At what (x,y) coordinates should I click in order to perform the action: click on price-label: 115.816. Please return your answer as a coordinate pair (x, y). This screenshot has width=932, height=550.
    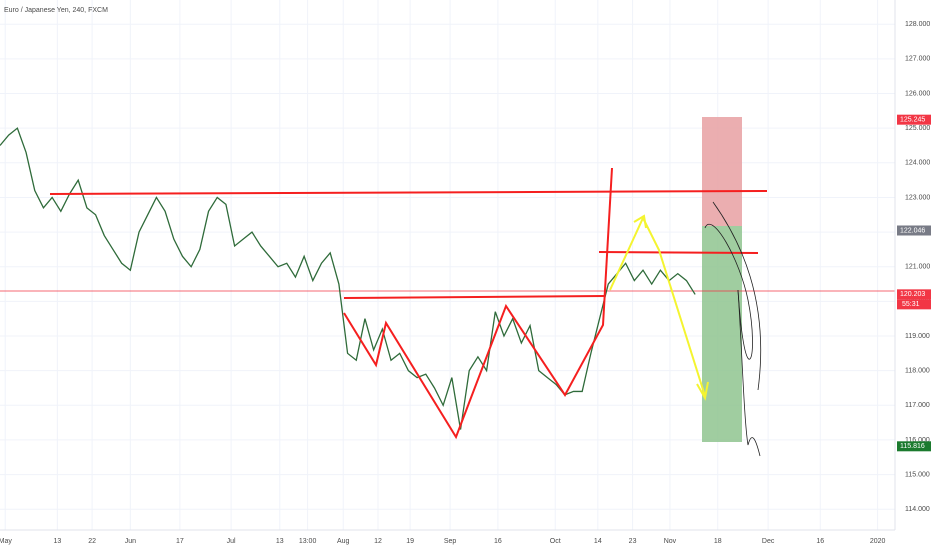
    Looking at the image, I should click on (912, 446).